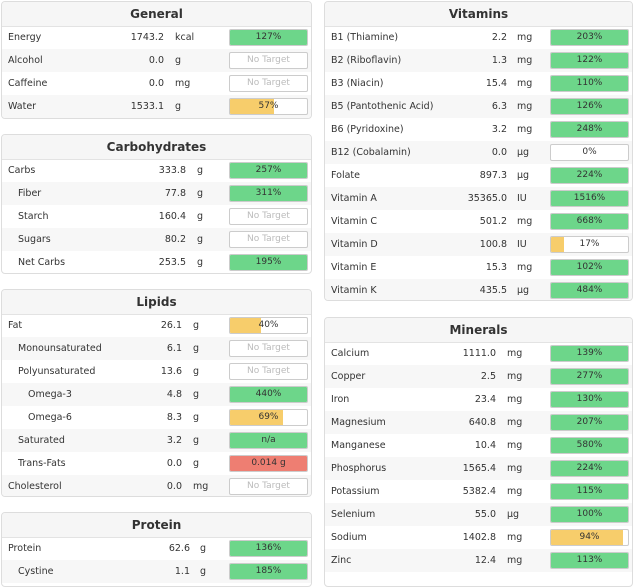 The image size is (634, 587). I want to click on nutrient-row-magnesium: Magnesium 640.8 mg 207%, so click(478, 422).